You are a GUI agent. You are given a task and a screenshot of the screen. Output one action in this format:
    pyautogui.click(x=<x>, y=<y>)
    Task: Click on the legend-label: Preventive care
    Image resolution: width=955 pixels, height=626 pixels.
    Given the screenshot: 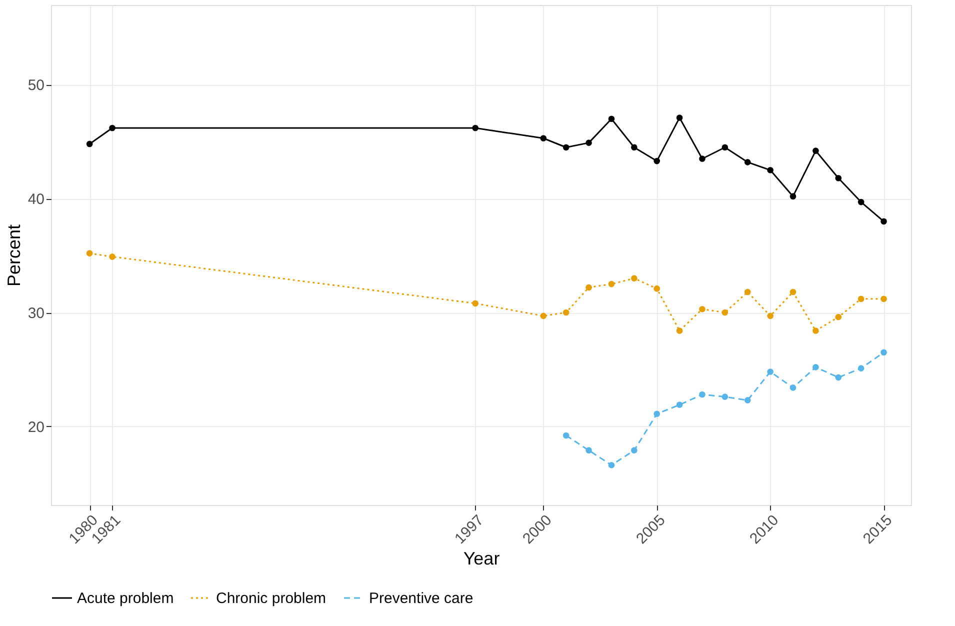 What is the action you would take?
    pyautogui.click(x=421, y=598)
    